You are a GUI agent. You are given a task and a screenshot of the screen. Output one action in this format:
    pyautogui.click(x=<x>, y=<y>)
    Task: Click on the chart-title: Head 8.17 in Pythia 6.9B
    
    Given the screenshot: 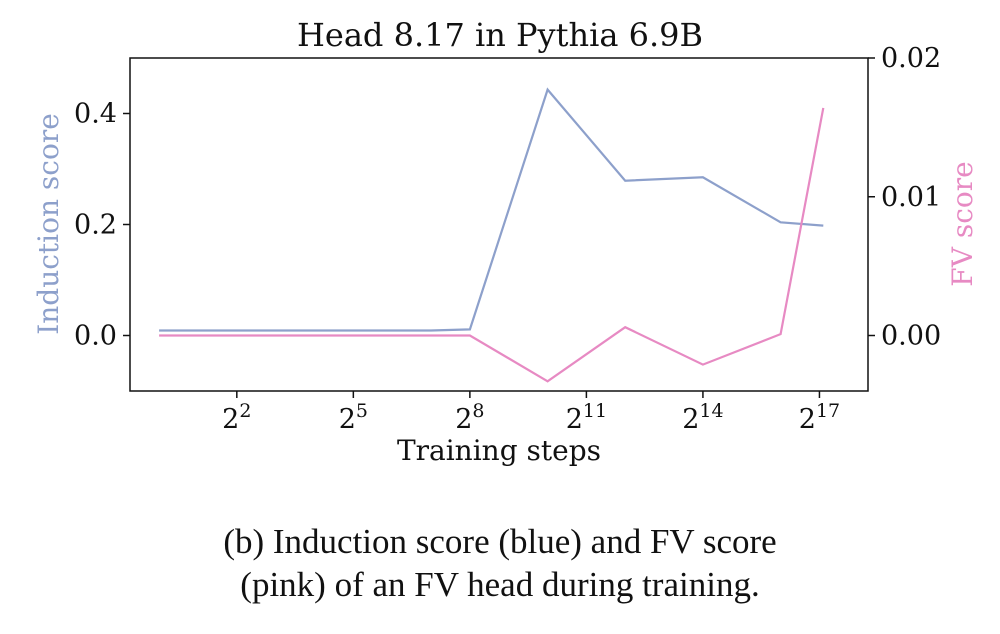 What is the action you would take?
    pyautogui.click(x=500, y=35)
    